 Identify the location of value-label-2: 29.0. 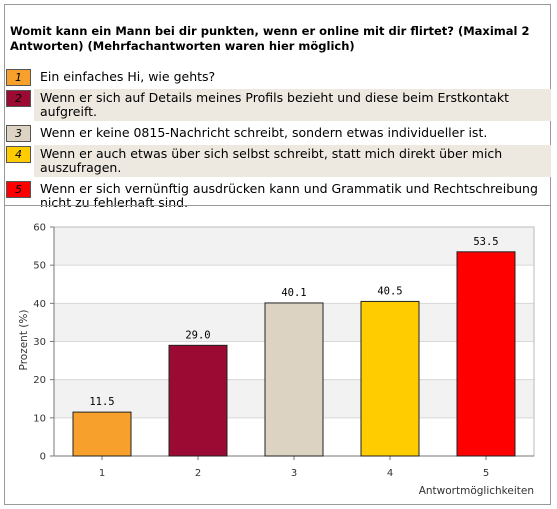
(197, 335).